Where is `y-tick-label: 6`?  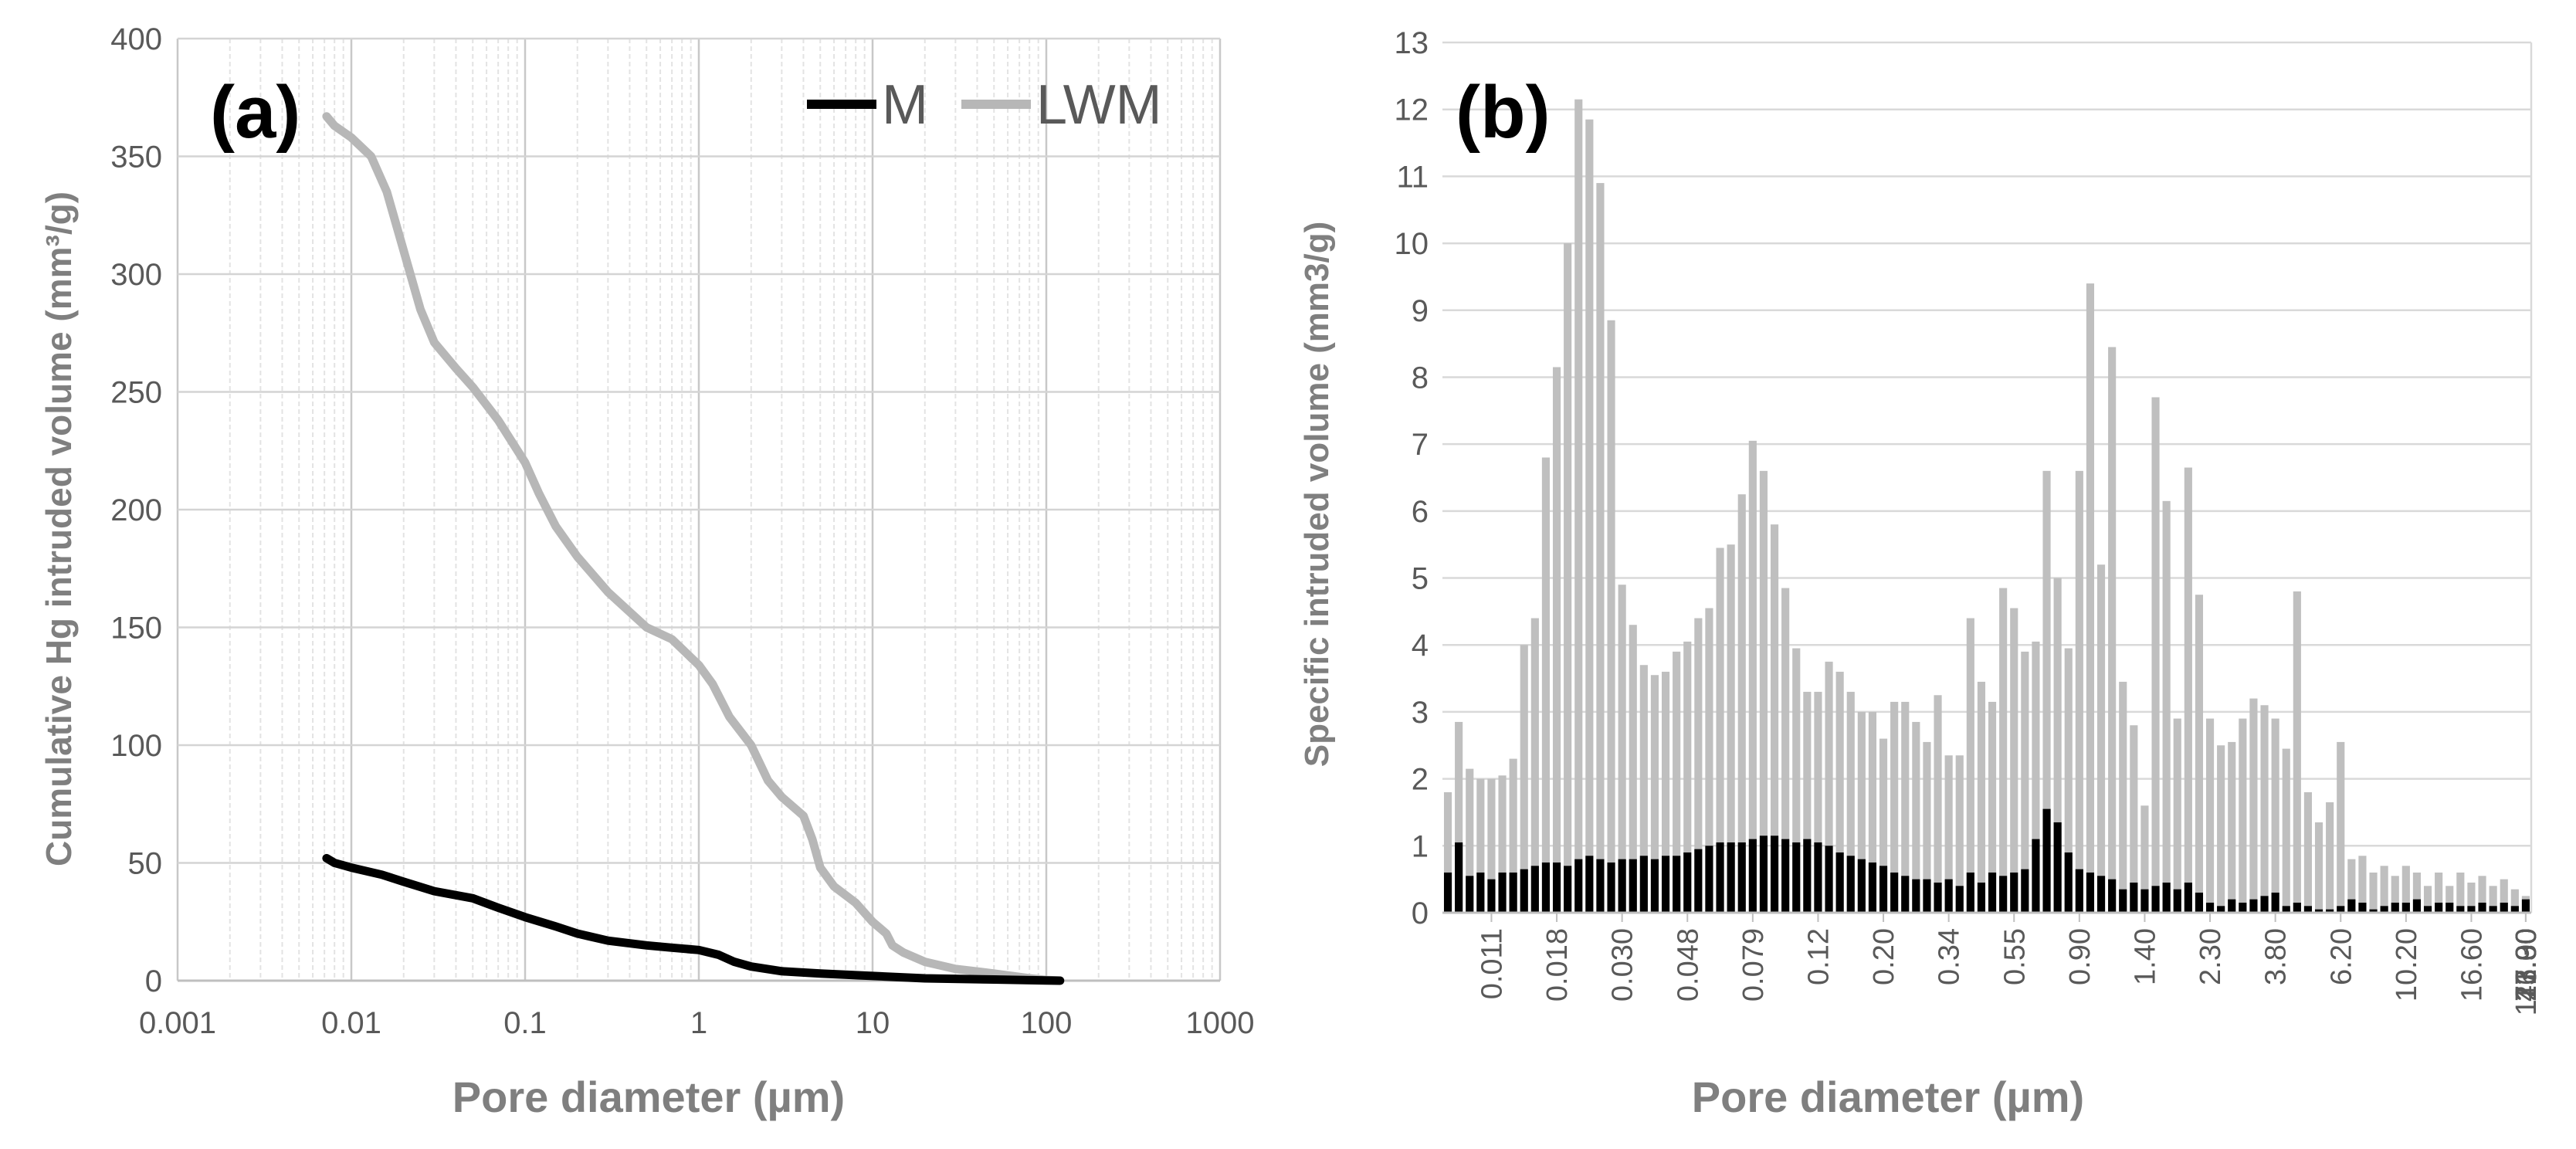
y-tick-label: 6 is located at coordinates (1420, 512).